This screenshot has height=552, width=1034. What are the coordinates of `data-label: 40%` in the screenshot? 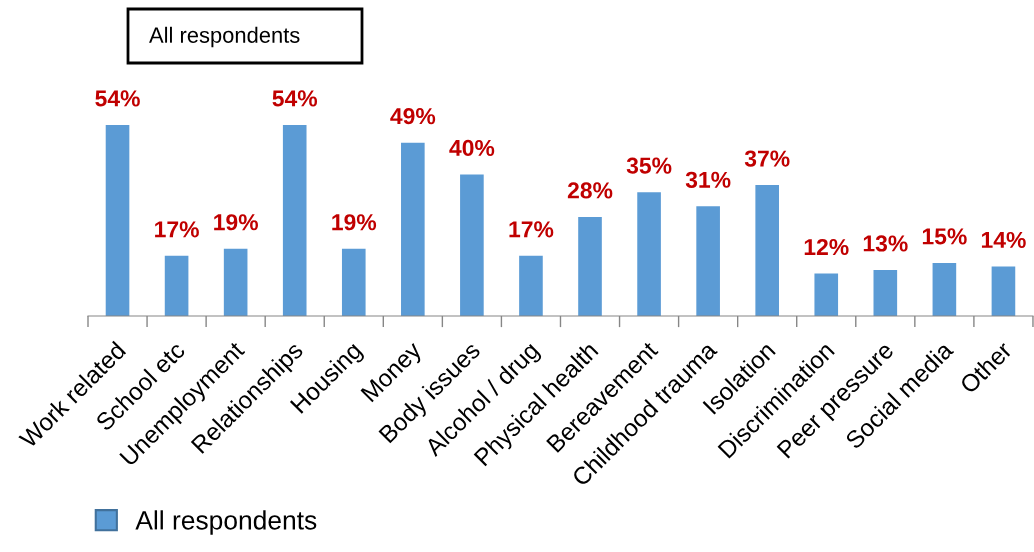 It's located at (472, 148).